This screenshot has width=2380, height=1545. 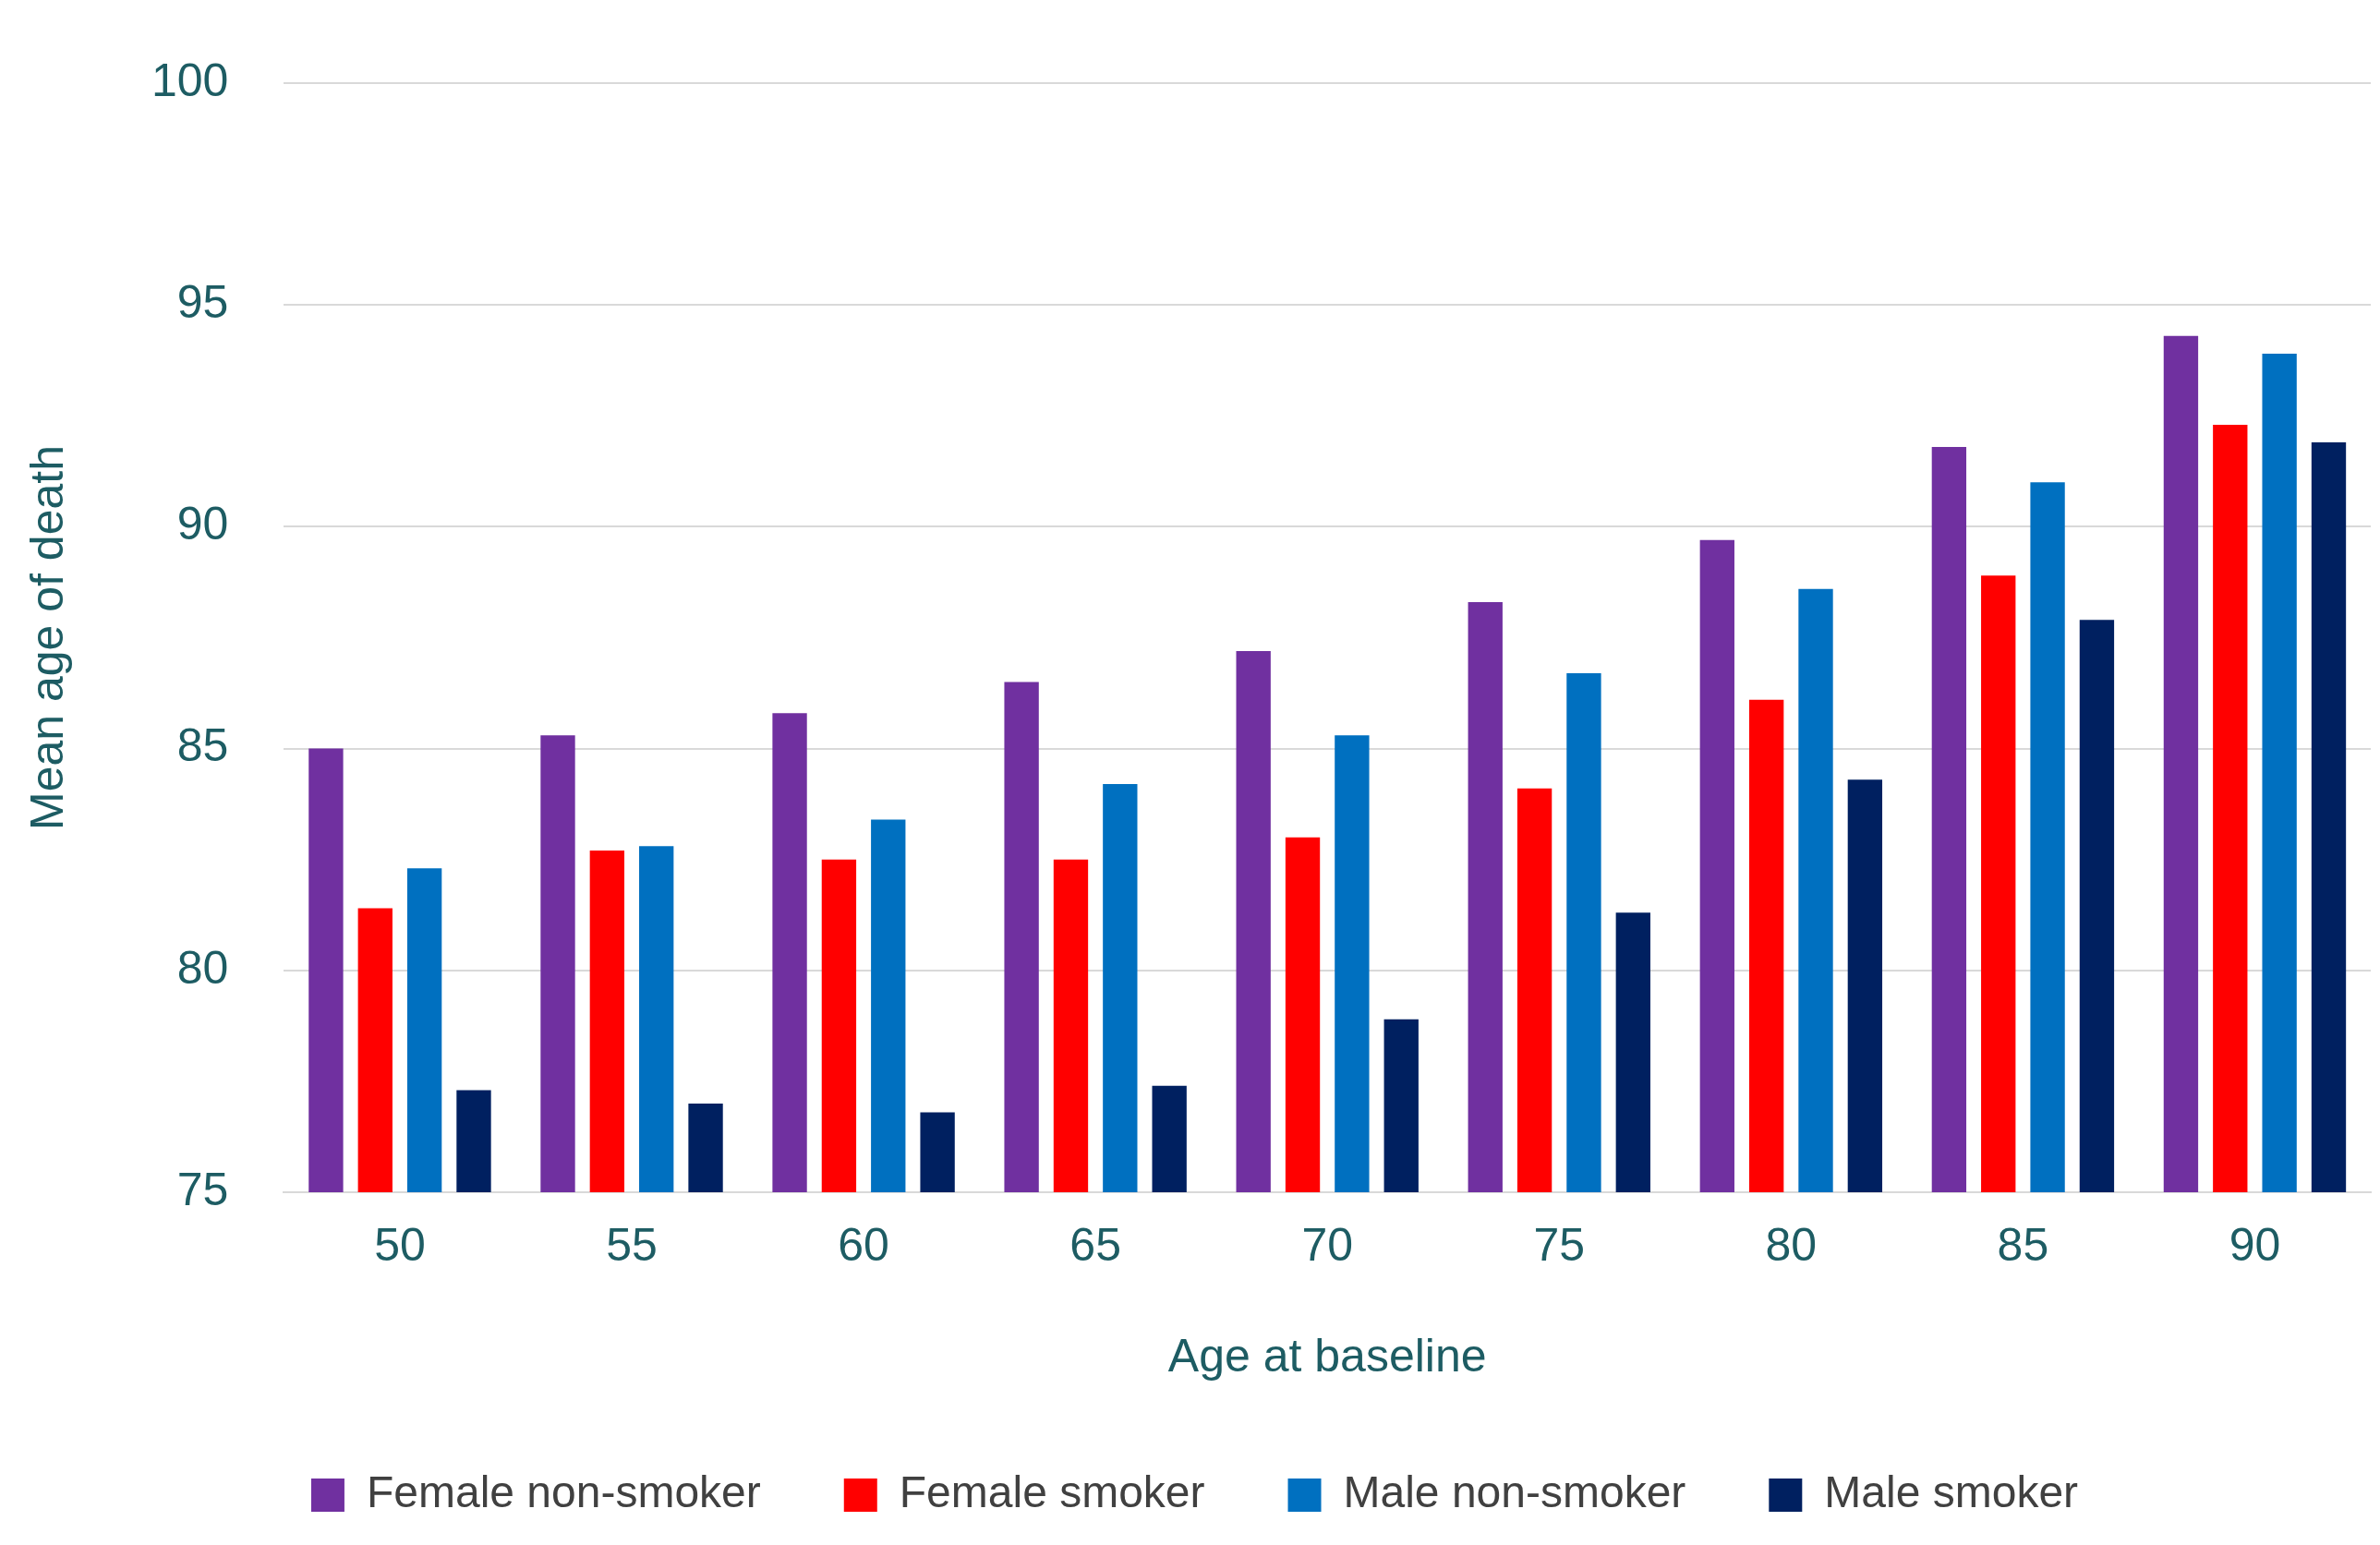 What do you see at coordinates (46, 637) in the screenshot?
I see `y-axis-title: Mean age of death` at bounding box center [46, 637].